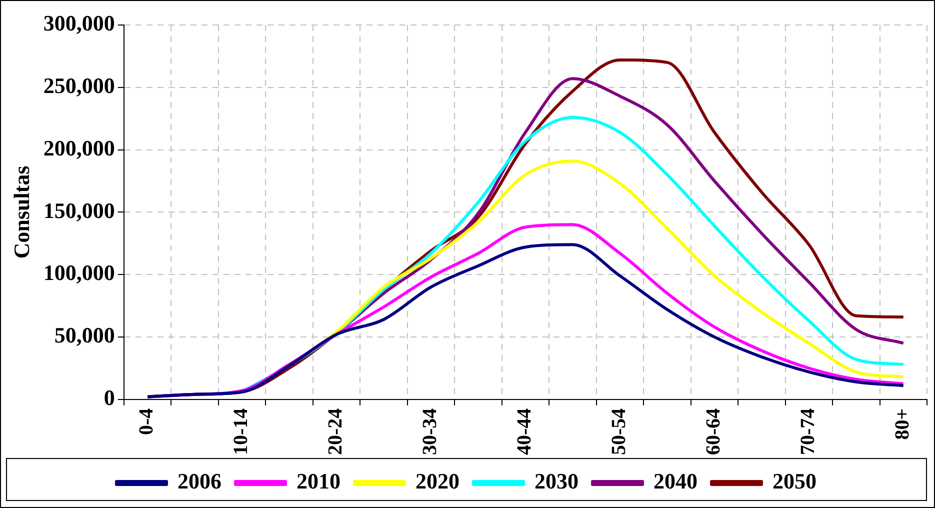 The width and height of the screenshot is (935, 508). I want to click on x-tick-label: 30-34, so click(430, 432).